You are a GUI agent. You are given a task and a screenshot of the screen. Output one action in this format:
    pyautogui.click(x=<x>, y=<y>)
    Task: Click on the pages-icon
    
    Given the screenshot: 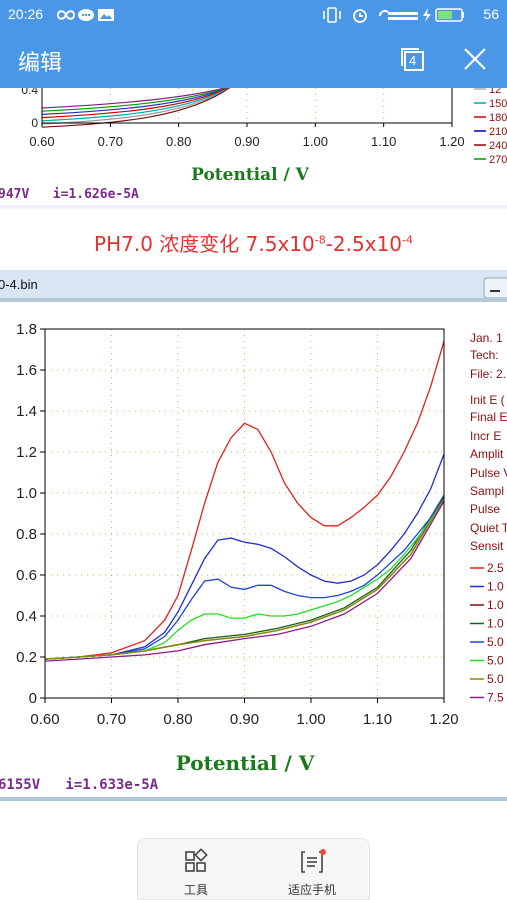 What is the action you would take?
    pyautogui.click(x=412, y=59)
    